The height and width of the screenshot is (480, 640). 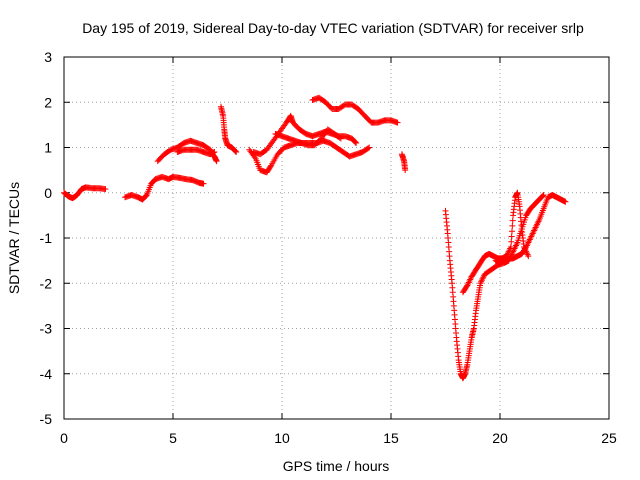 What do you see at coordinates (48, 148) in the screenshot?
I see `y-tick-label: 1` at bounding box center [48, 148].